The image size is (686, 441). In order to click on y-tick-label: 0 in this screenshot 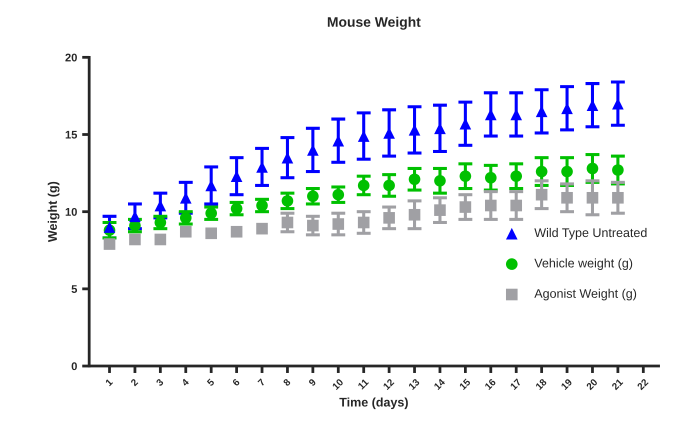, I will do `click(74, 366)`.